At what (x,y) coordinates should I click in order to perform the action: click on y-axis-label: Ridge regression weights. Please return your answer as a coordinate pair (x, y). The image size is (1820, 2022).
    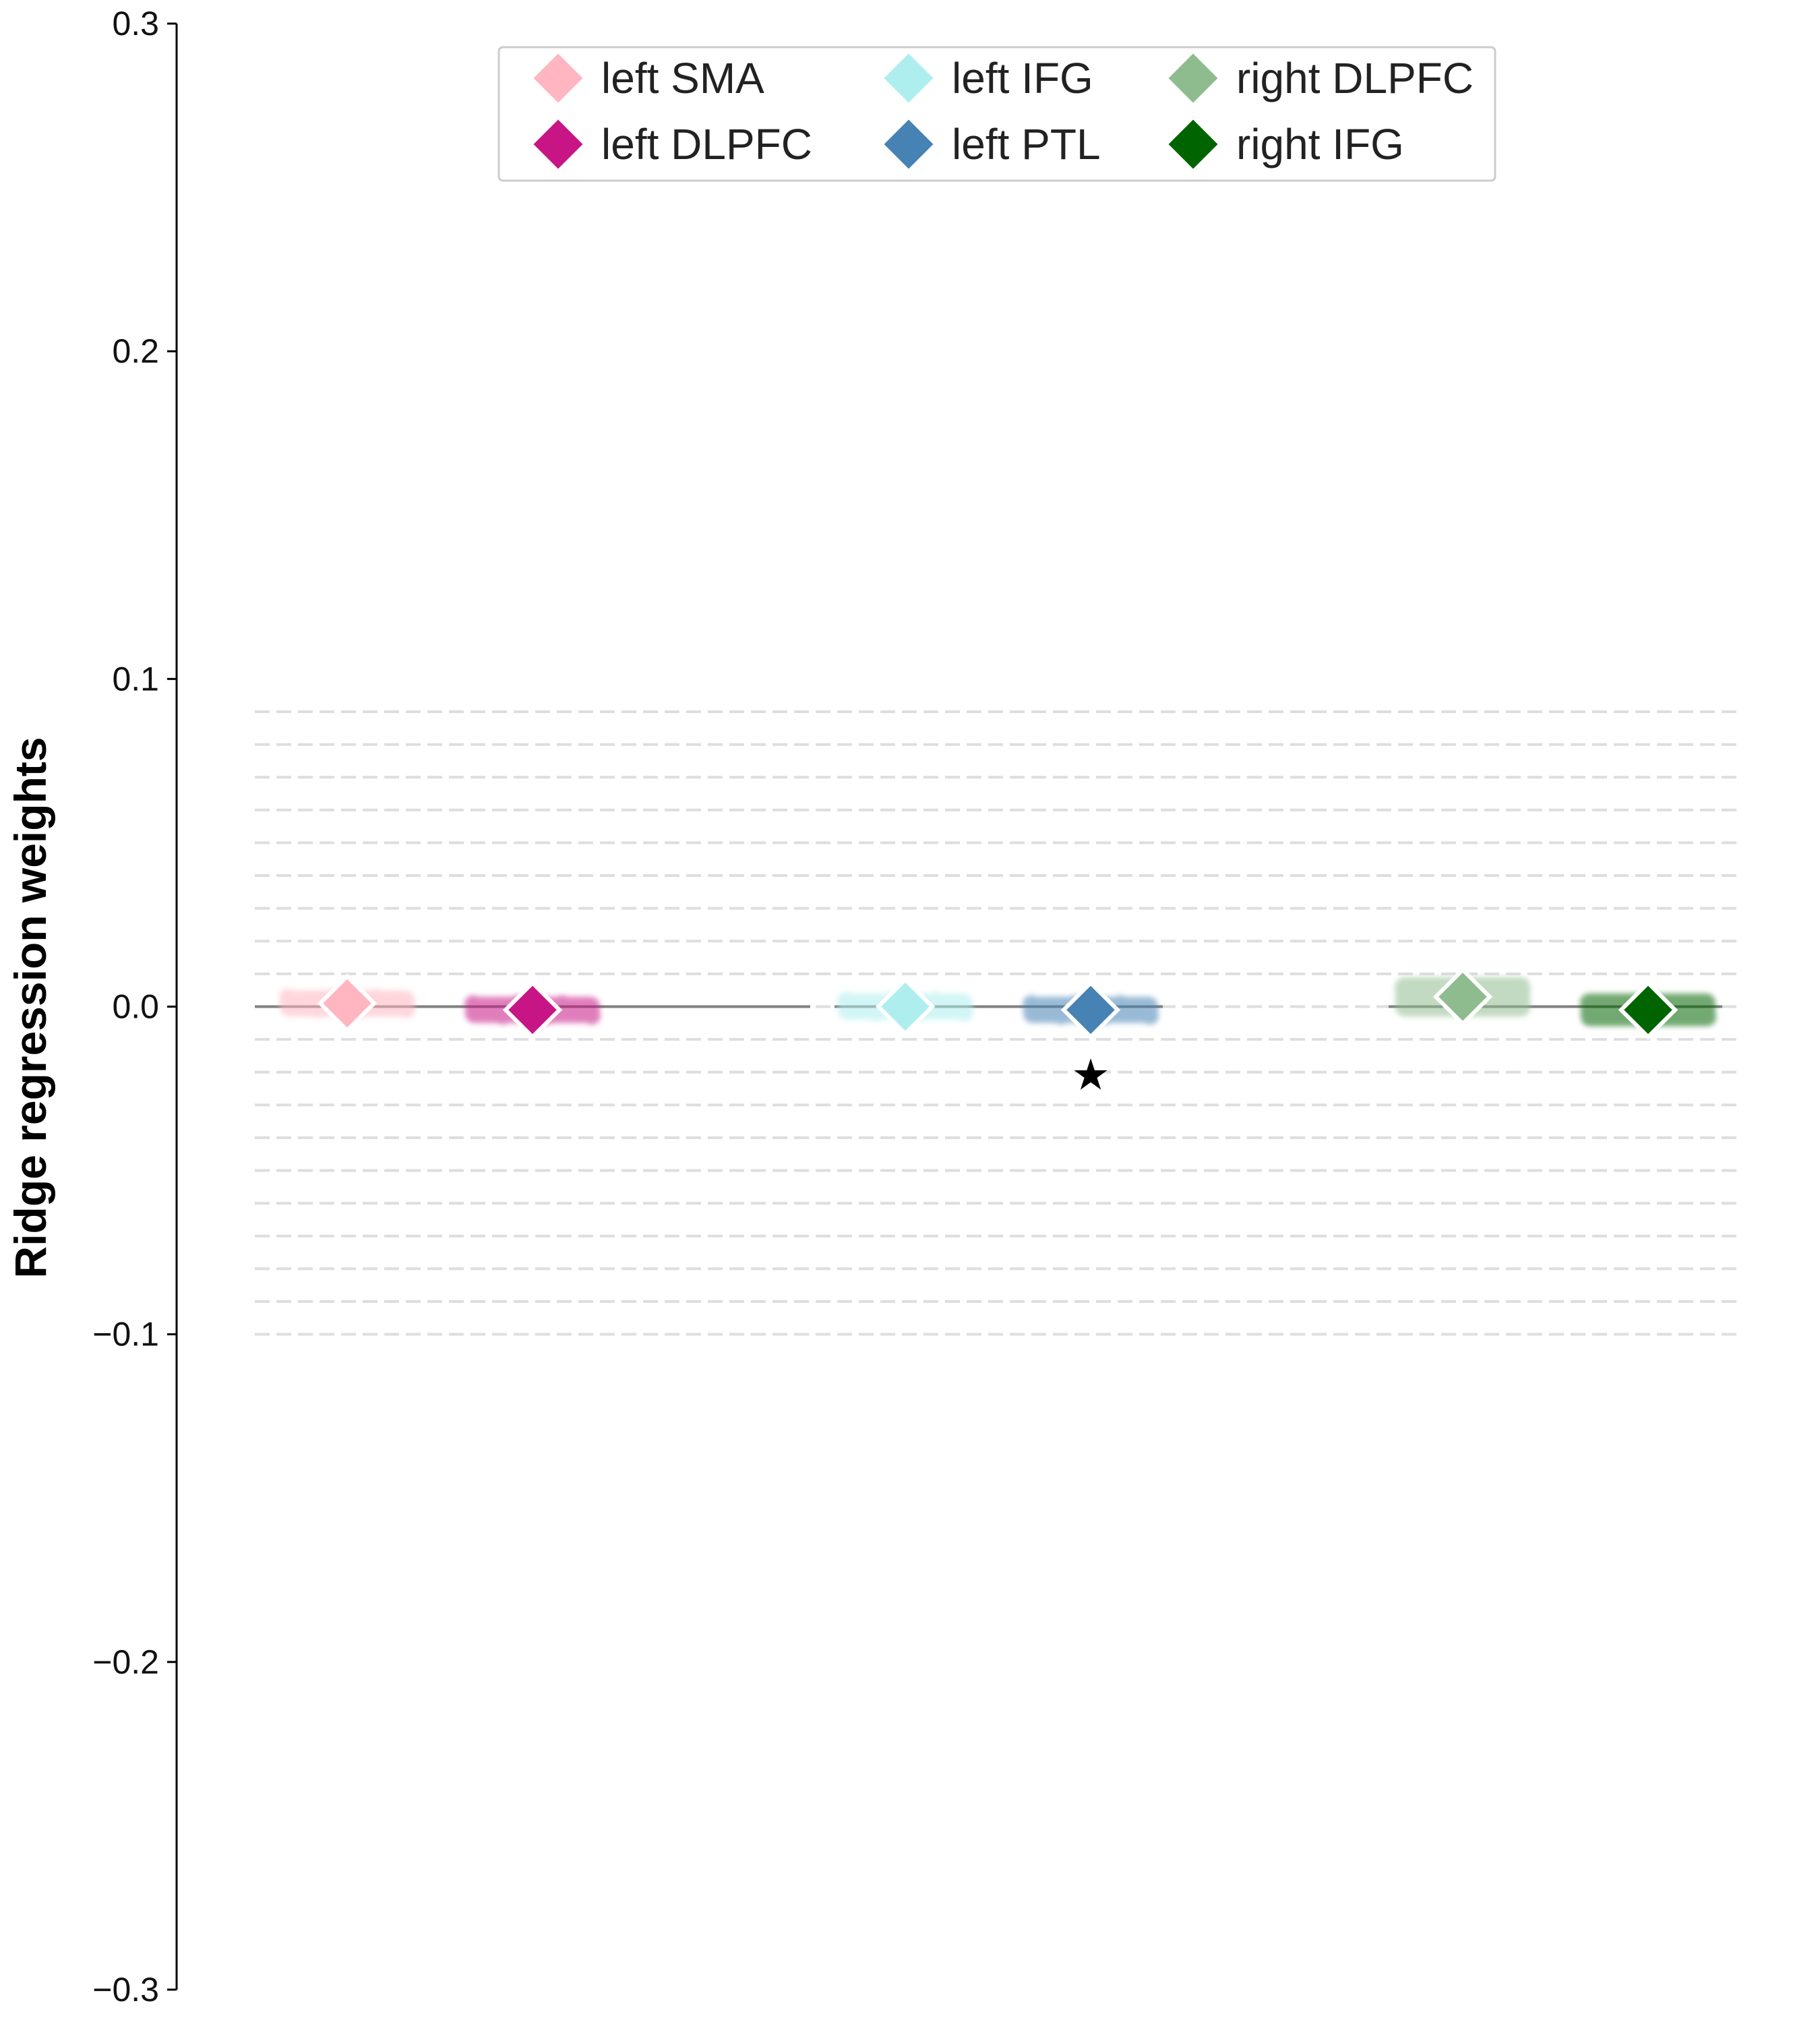
    Looking at the image, I should click on (30, 1008).